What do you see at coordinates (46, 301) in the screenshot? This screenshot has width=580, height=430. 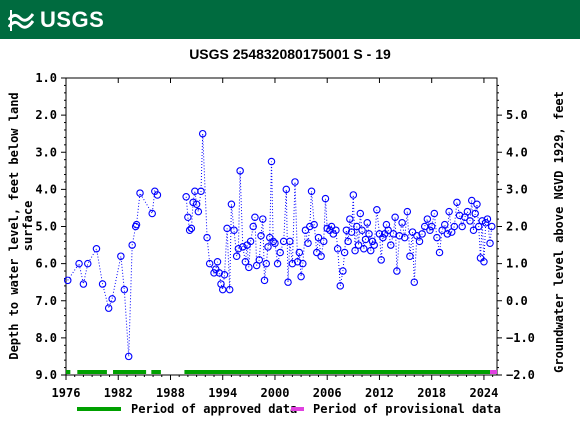 I see `y-left-tick-label: 7.0` at bounding box center [46, 301].